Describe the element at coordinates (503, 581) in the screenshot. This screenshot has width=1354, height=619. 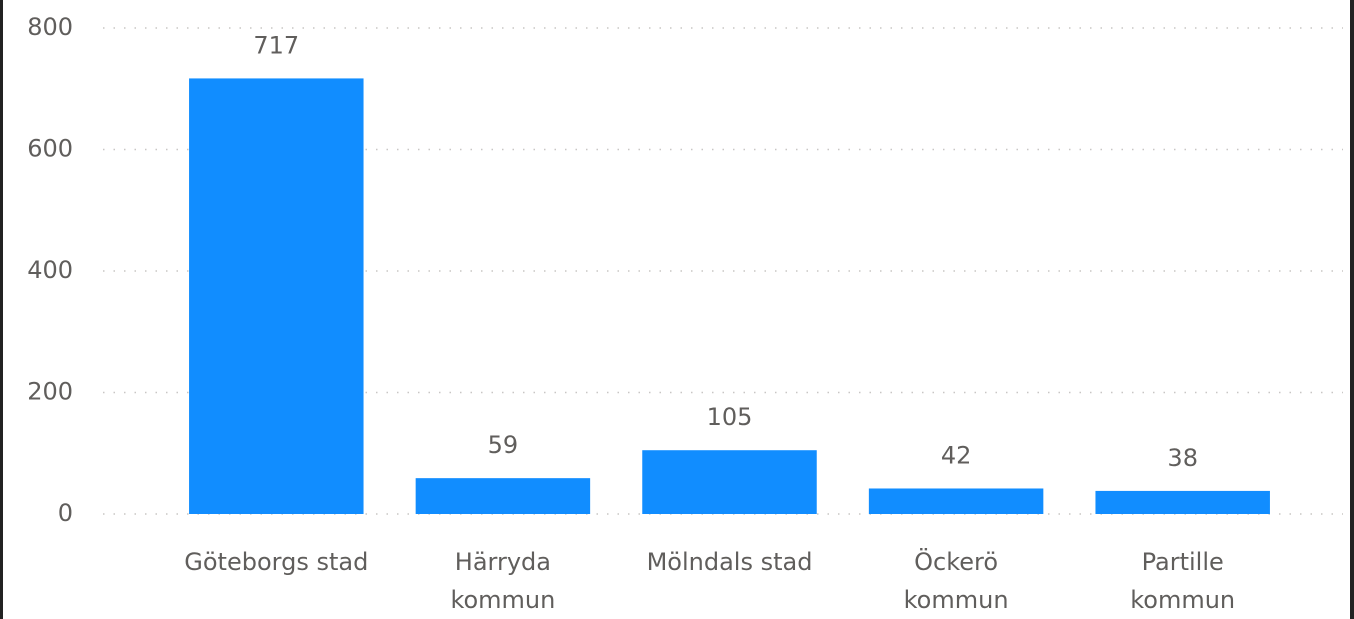
I see `x-tick-label: Härryda kommun` at that location.